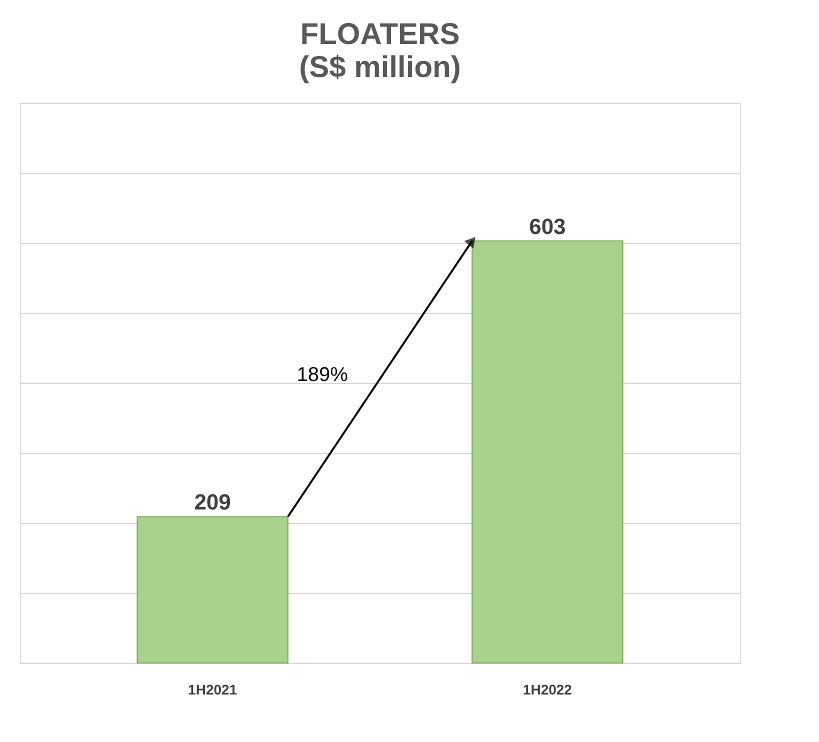  I want to click on x-tick-label: 1H2021, so click(213, 690).